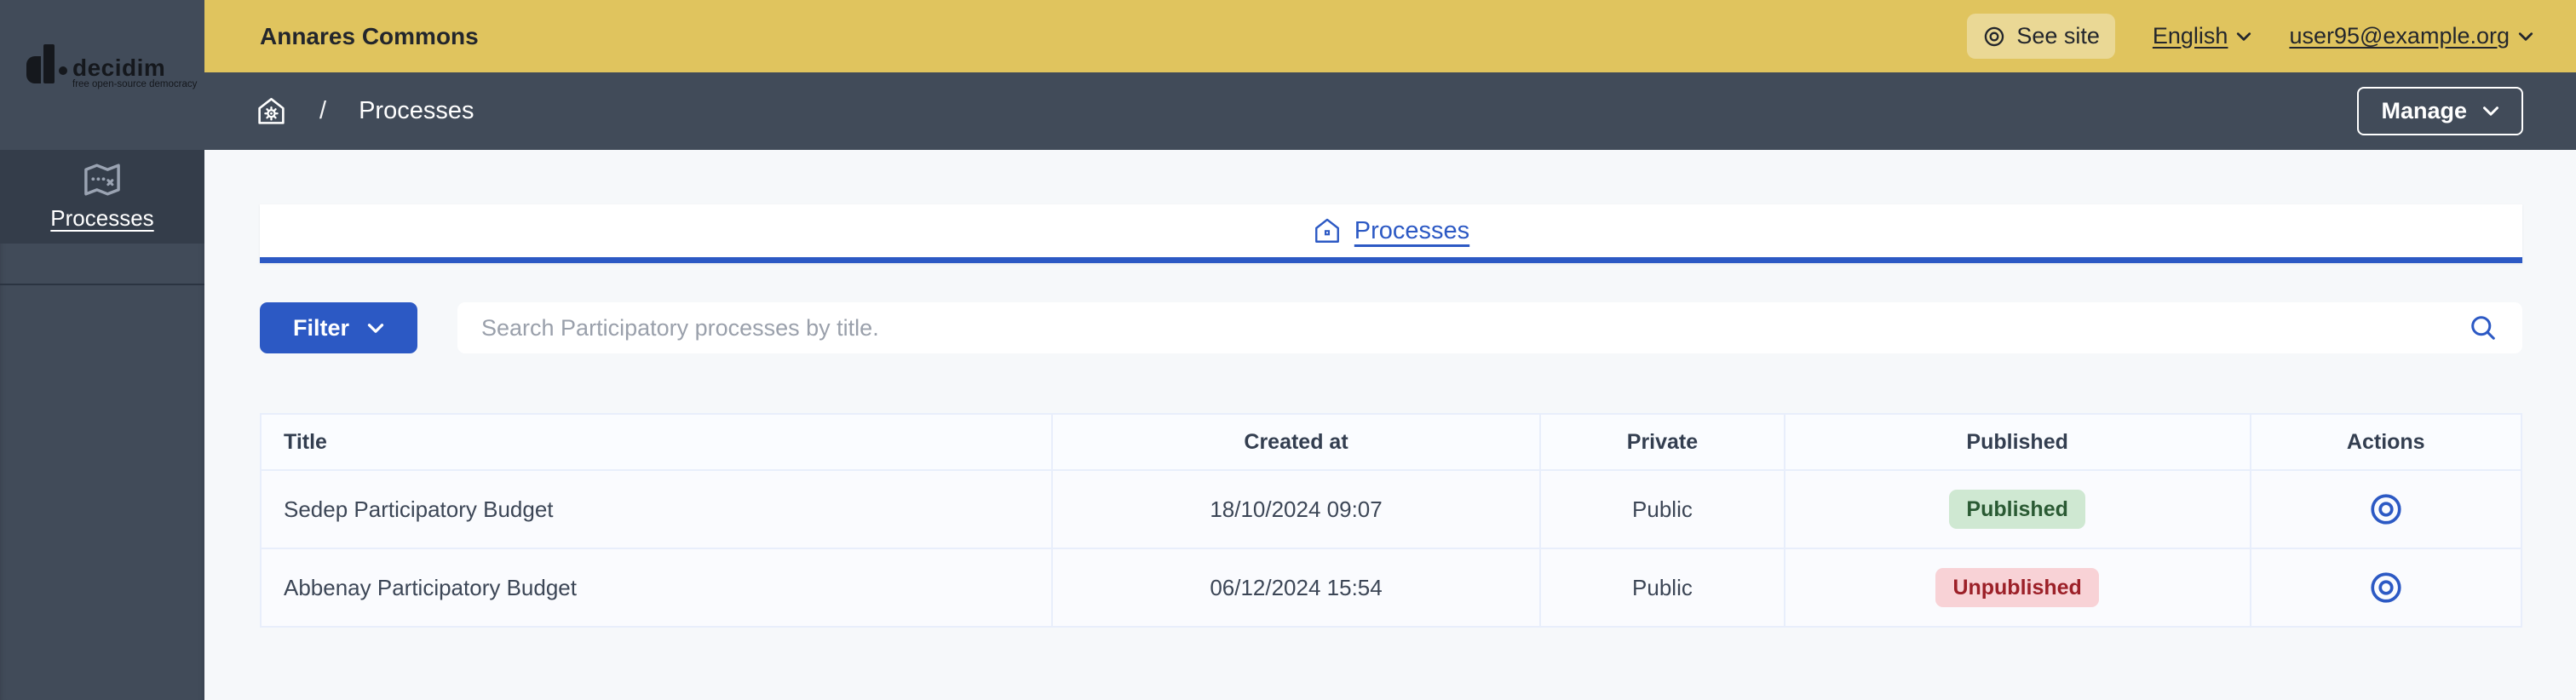 Image resolution: width=2576 pixels, height=700 pixels. I want to click on subbar: / Processes Manage, so click(1288, 111).